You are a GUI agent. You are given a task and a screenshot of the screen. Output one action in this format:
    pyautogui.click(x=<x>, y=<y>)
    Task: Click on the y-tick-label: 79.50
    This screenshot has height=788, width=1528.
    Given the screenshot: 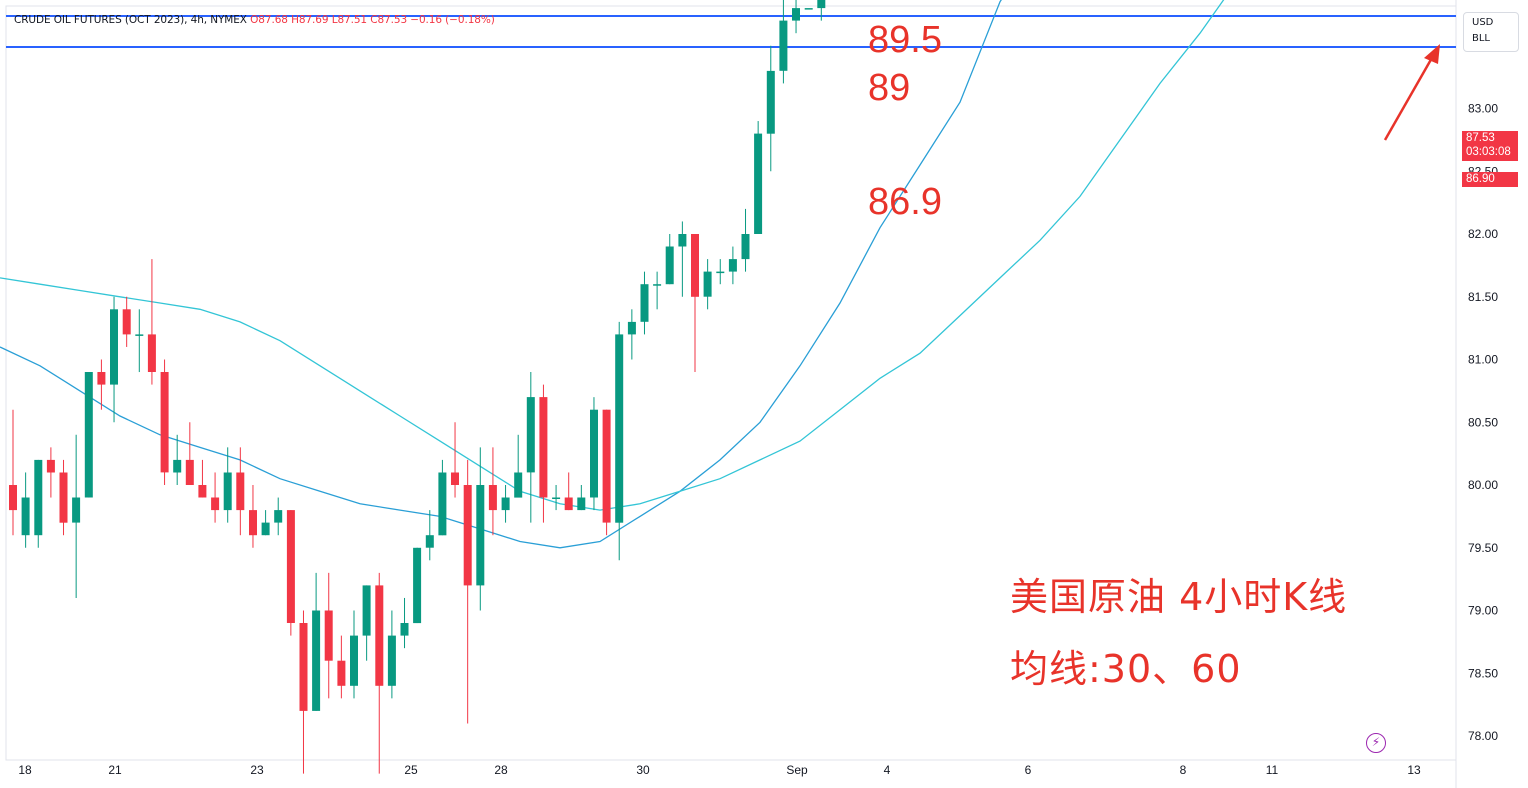 What is the action you would take?
    pyautogui.click(x=1483, y=548)
    